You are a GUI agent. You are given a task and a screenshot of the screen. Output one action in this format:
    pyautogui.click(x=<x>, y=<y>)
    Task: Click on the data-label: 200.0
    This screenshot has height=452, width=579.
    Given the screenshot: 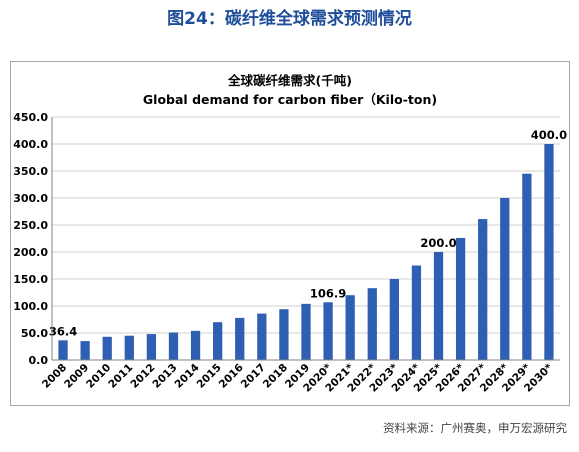 What is the action you would take?
    pyautogui.click(x=438, y=243)
    